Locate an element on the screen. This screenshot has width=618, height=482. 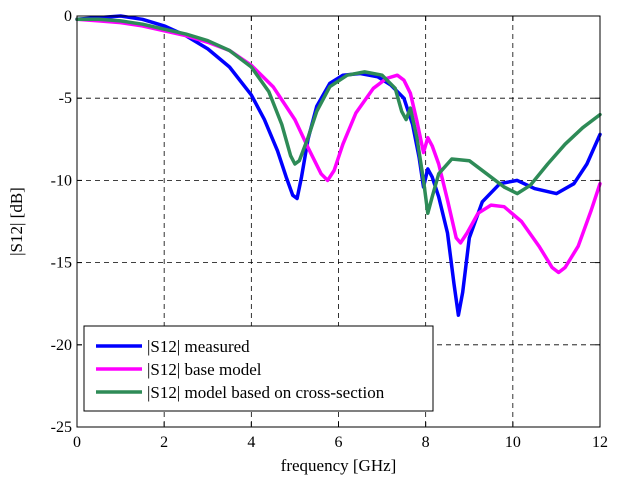
legend-label: |S12| base model is located at coordinates (204, 369).